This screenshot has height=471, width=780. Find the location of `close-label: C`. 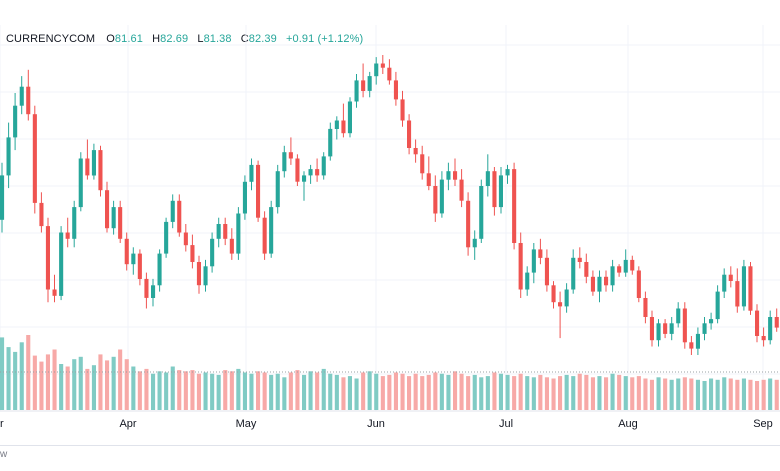

close-label: C is located at coordinates (244, 39).